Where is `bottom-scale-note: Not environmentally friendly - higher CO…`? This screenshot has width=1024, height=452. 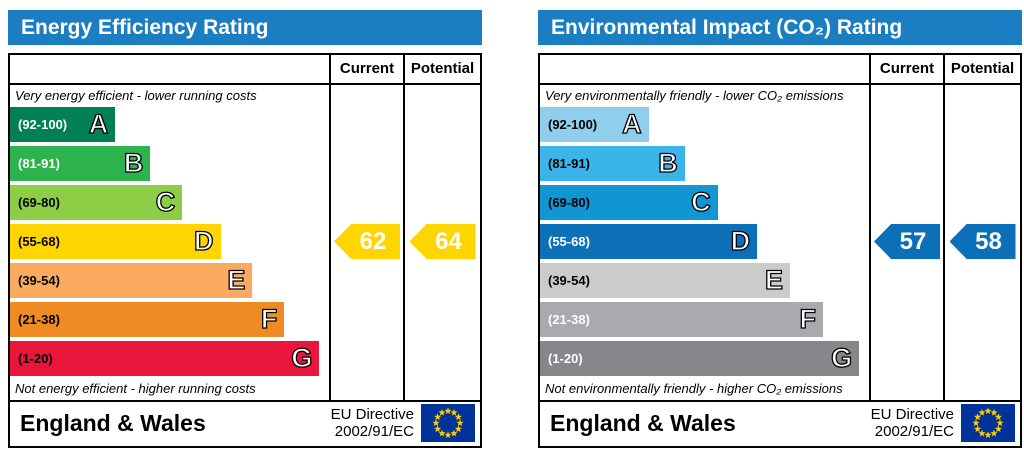
bottom-scale-note: Not environmentally friendly - higher CO… is located at coordinates (694, 388).